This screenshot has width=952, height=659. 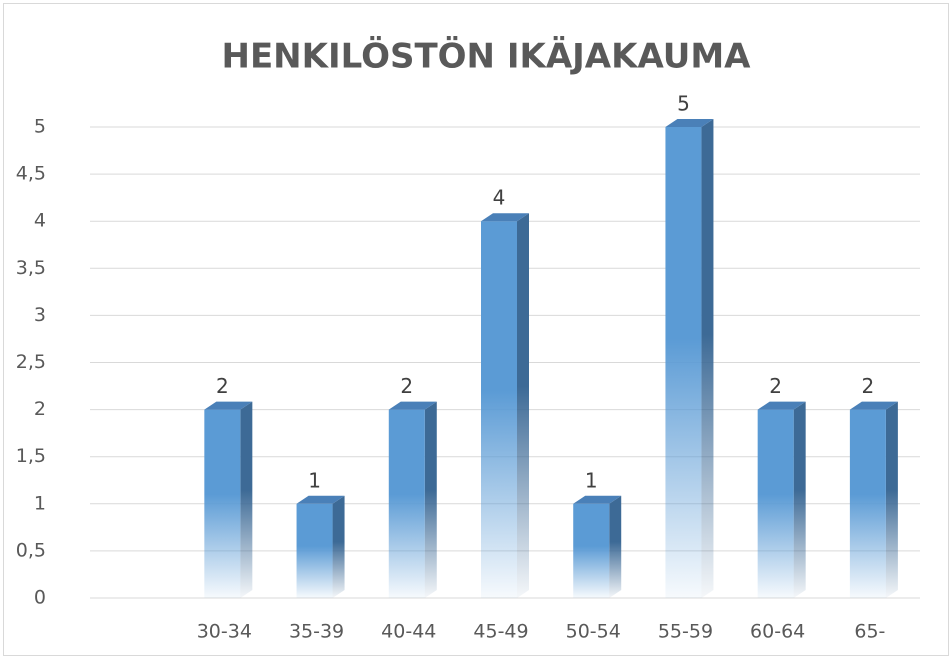 I want to click on x-tick-label: 50-54, so click(x=593, y=632).